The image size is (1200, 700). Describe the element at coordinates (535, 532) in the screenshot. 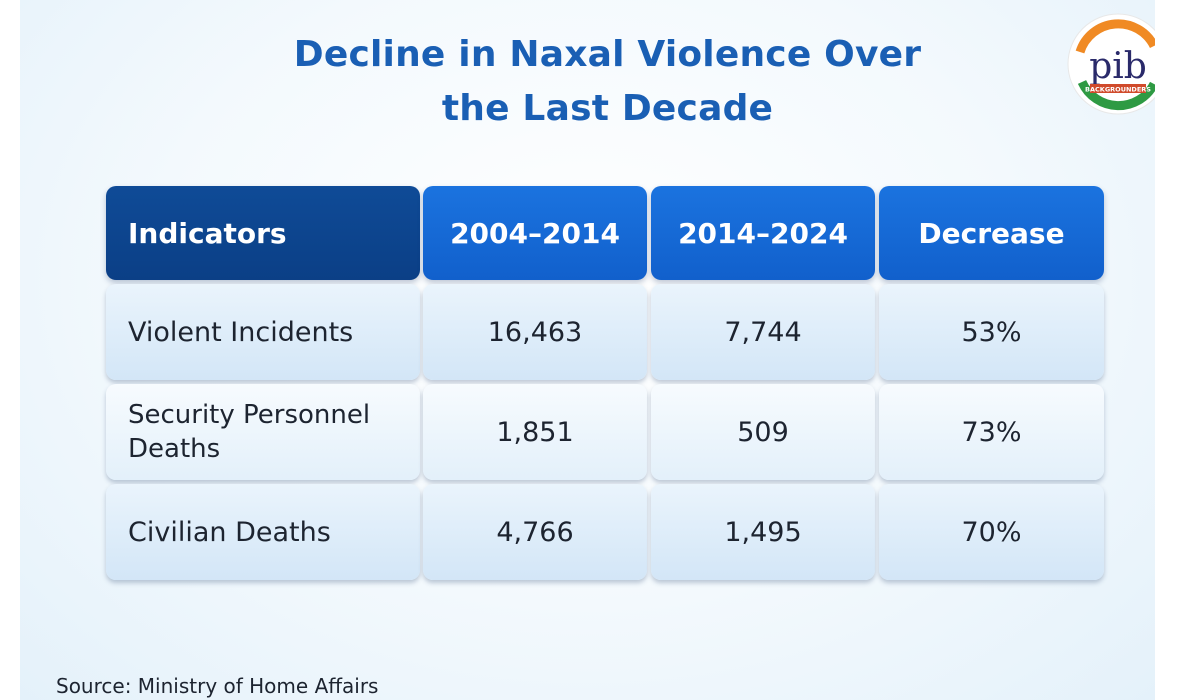

I see `row-3-period-1: 4,766` at that location.